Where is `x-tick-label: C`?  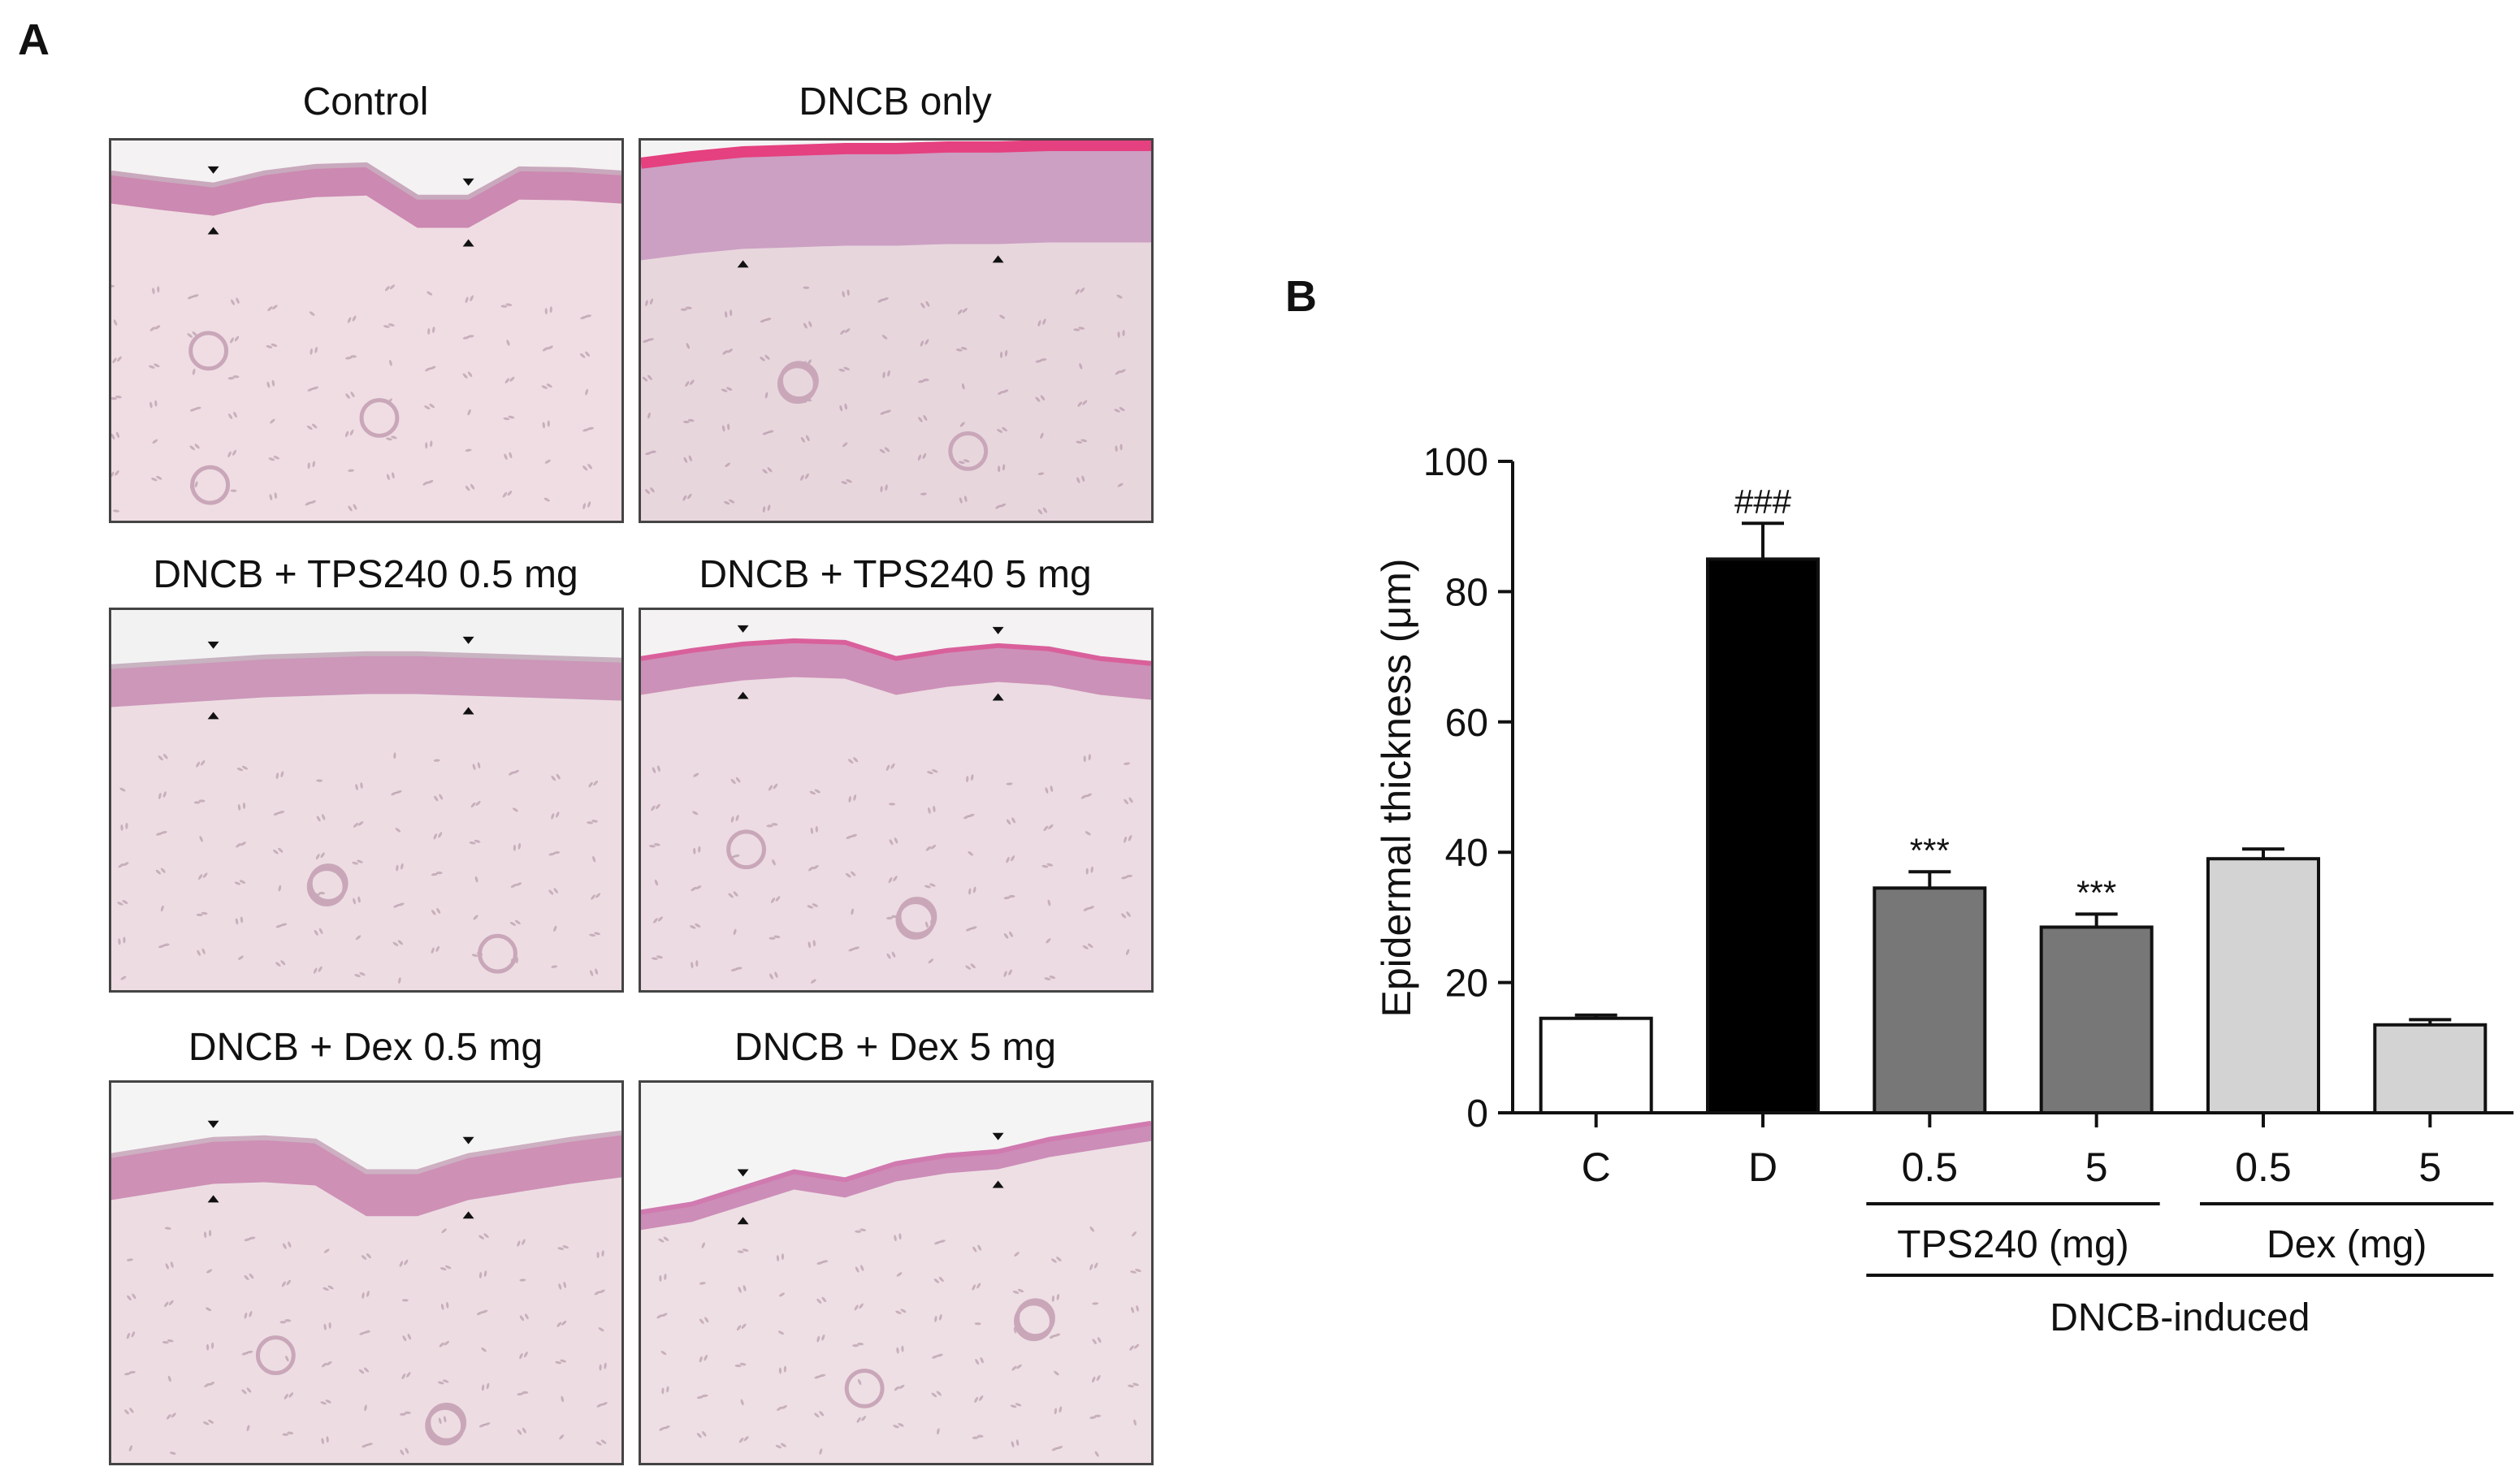 x-tick-label: C is located at coordinates (1596, 1167).